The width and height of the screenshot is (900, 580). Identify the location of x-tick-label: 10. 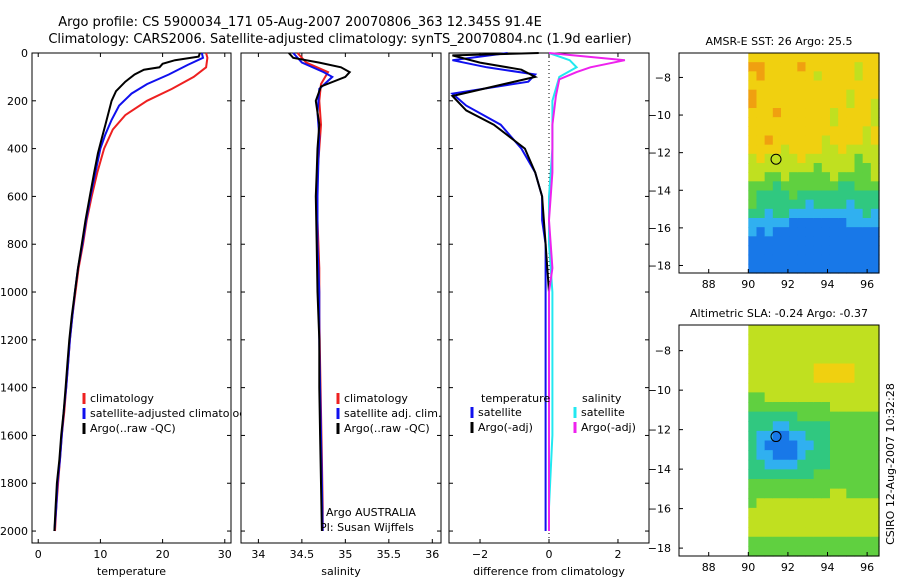
(100, 554).